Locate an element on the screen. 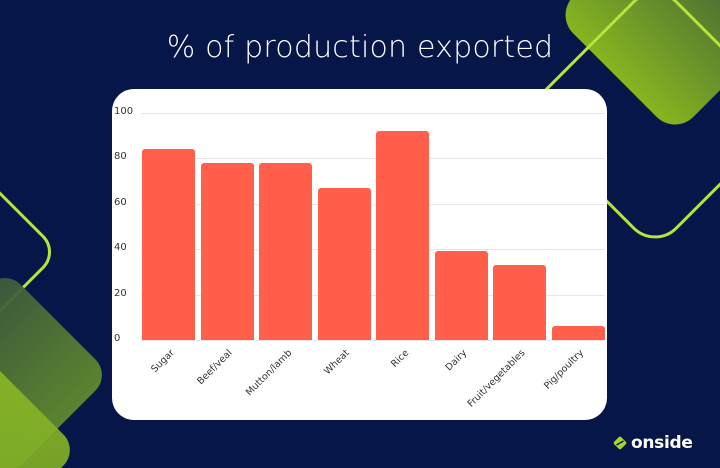 This screenshot has width=720, height=468. y-tick-label: 100 is located at coordinates (124, 111).